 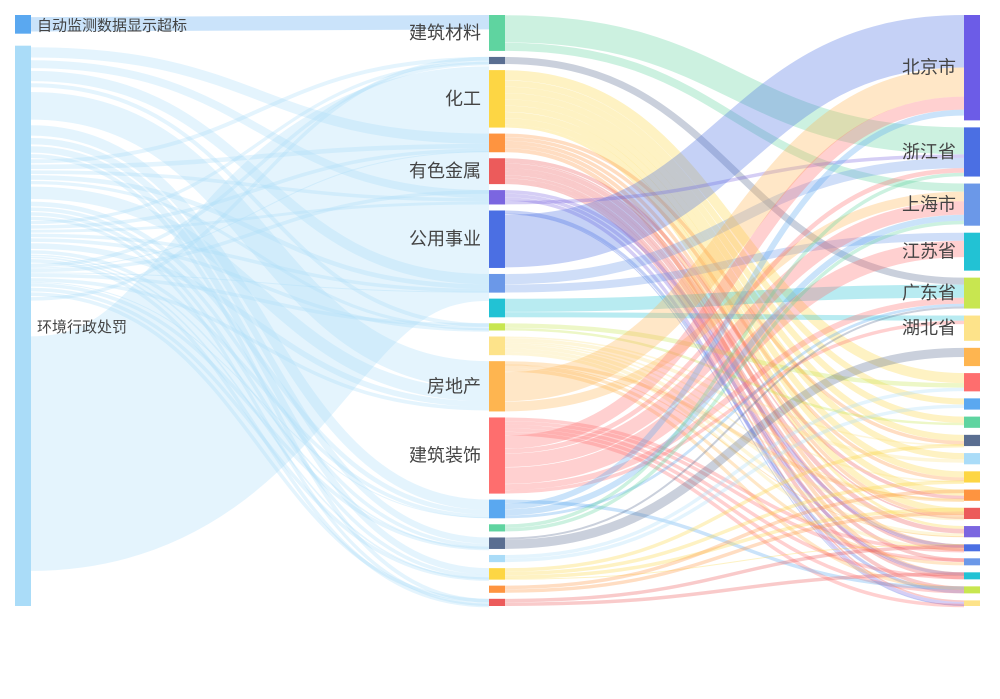 What do you see at coordinates (445, 456) in the screenshot?
I see `node-label: 建筑装饰` at bounding box center [445, 456].